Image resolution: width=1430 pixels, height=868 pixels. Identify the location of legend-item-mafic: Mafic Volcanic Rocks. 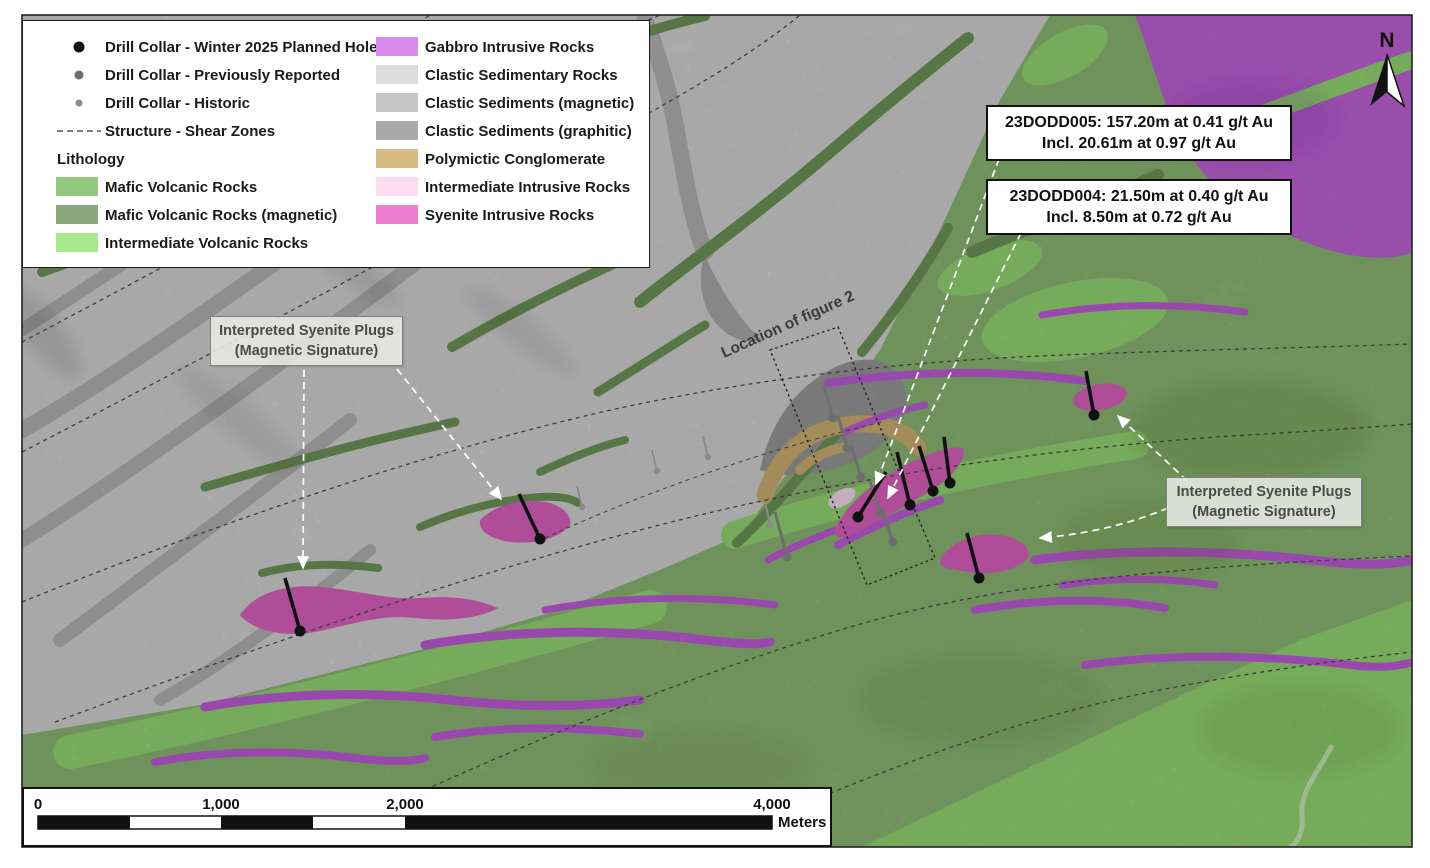
(212, 187).